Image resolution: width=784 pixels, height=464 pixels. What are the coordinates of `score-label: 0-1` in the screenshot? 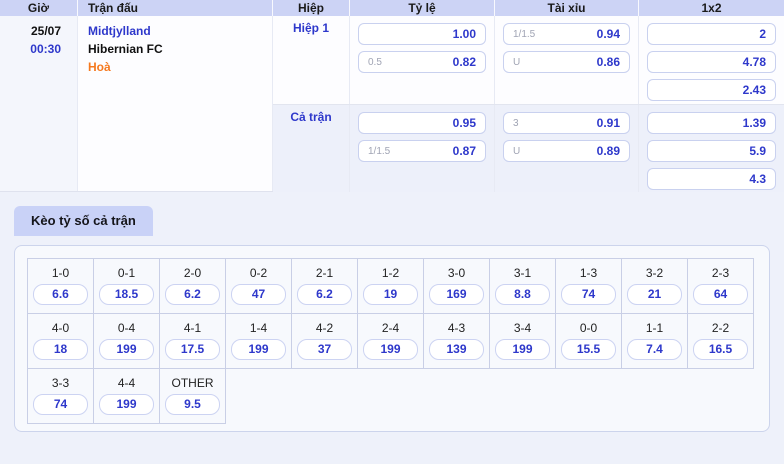 It's located at (126, 273).